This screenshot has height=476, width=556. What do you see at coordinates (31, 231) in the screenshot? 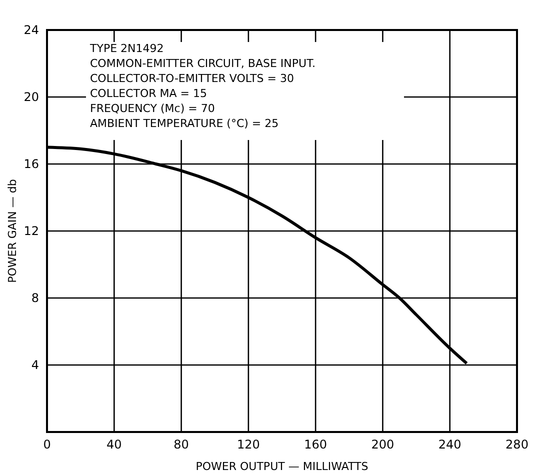
I see `y-tick-label: 12` at bounding box center [31, 231].